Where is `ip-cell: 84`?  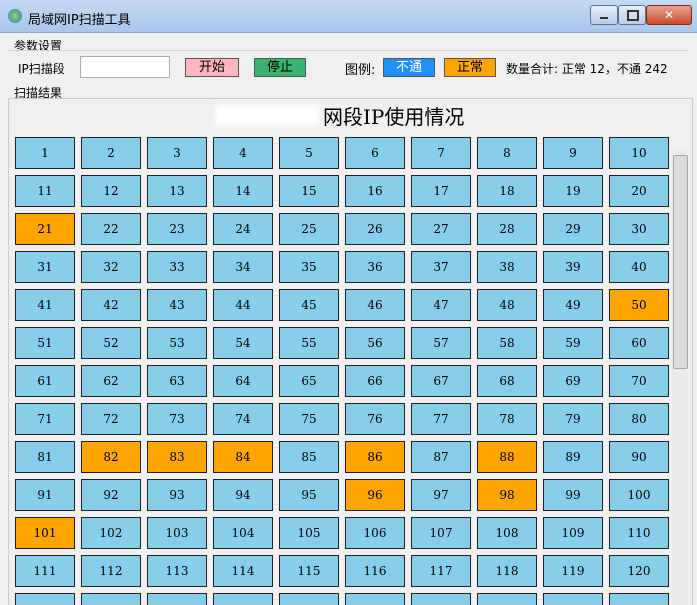 ip-cell: 84 is located at coordinates (243, 457).